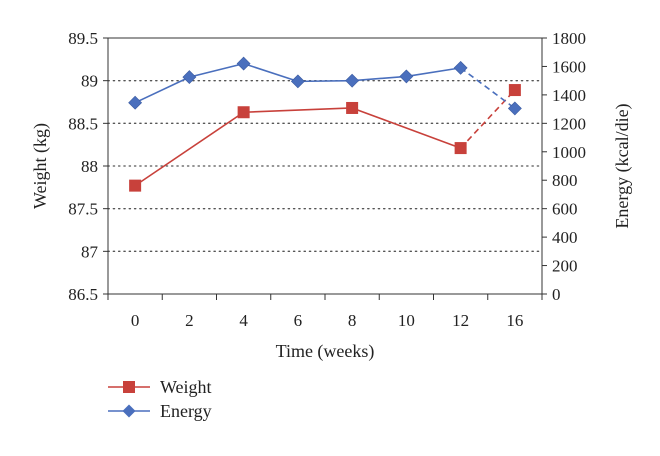  I want to click on y-tick-label-right: 400, so click(565, 237).